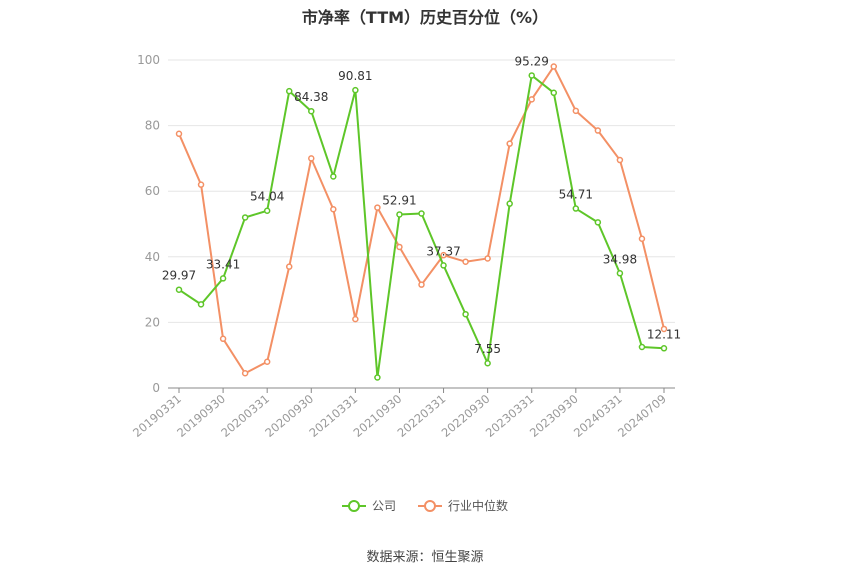 This screenshot has height=575, width=850. Describe the element at coordinates (148, 60) in the screenshot. I see `y-tick-label: 100` at that location.